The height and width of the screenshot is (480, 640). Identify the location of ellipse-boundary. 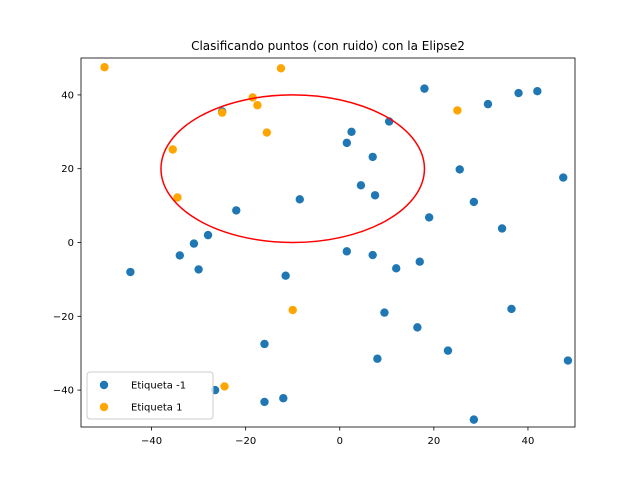
(293, 169).